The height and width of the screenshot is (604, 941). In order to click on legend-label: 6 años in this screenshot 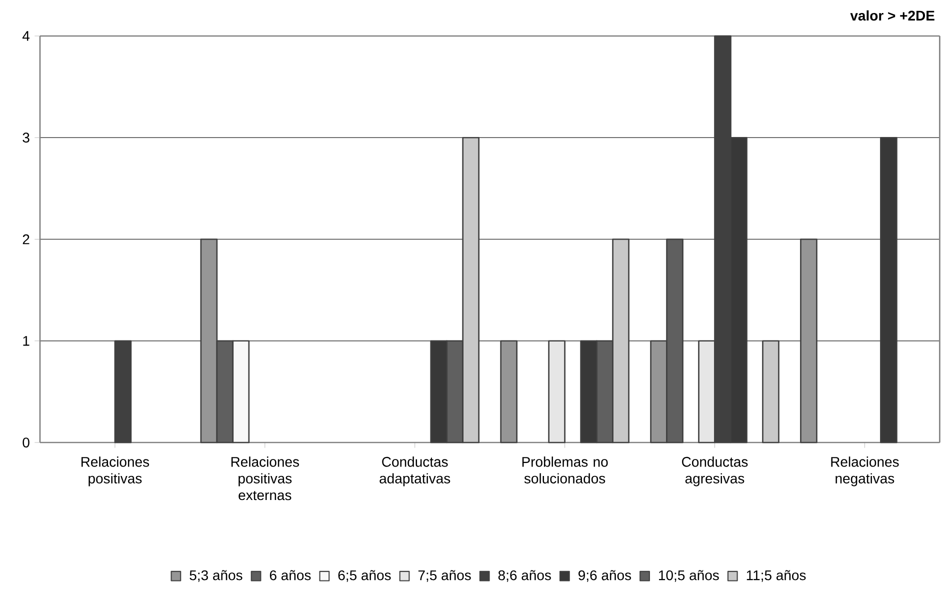, I will do `click(290, 575)`.